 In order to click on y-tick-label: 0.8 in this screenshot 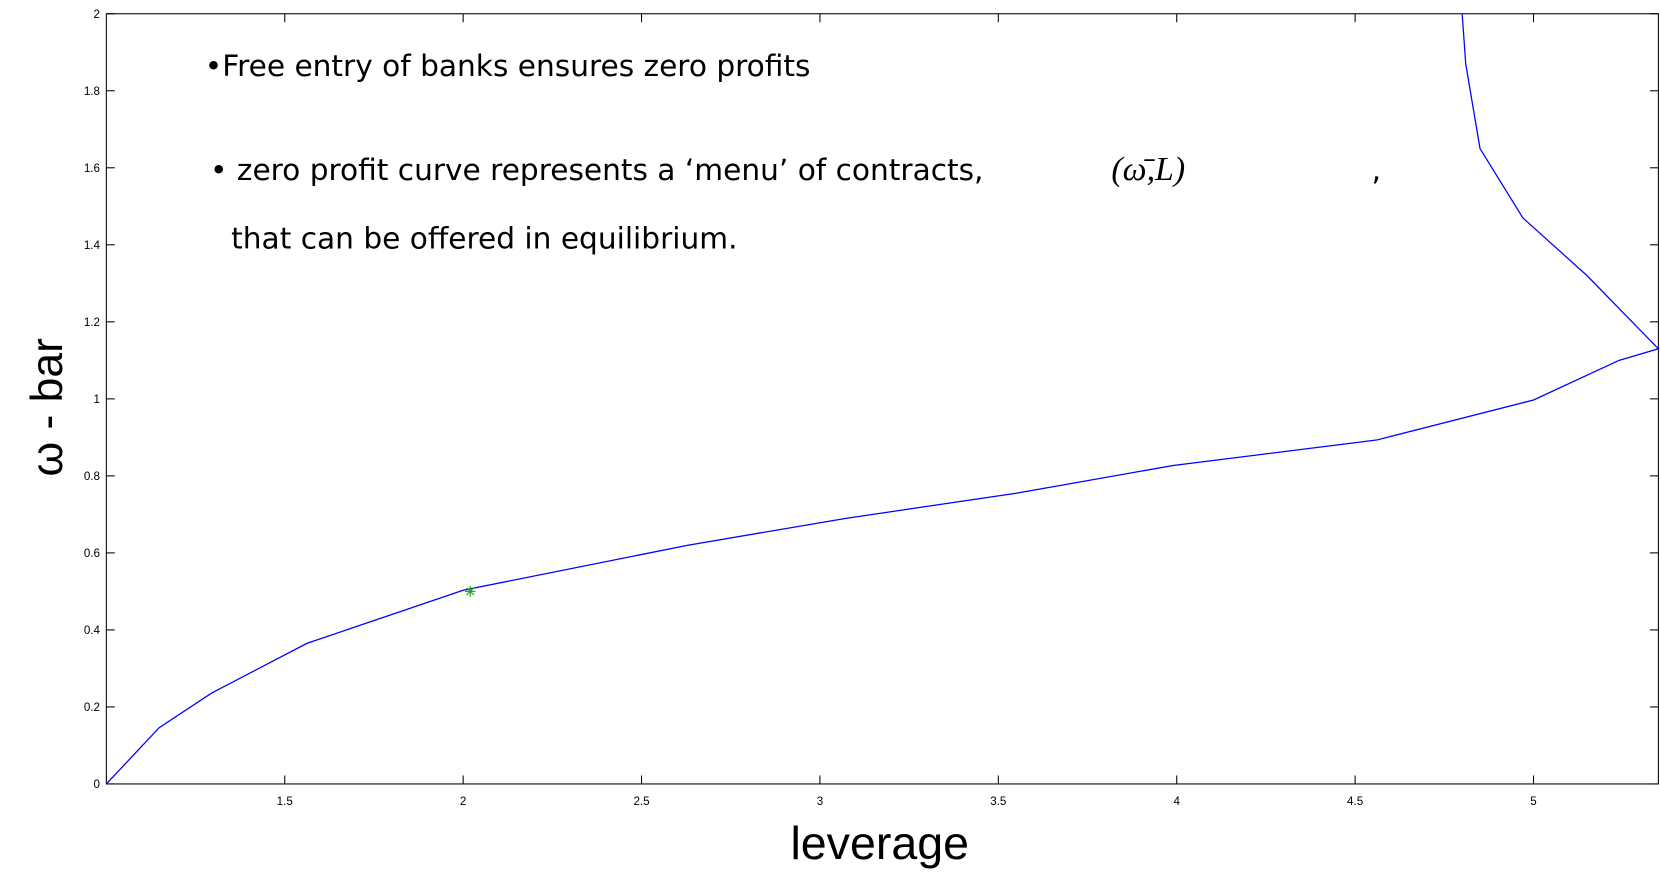, I will do `click(92, 476)`.